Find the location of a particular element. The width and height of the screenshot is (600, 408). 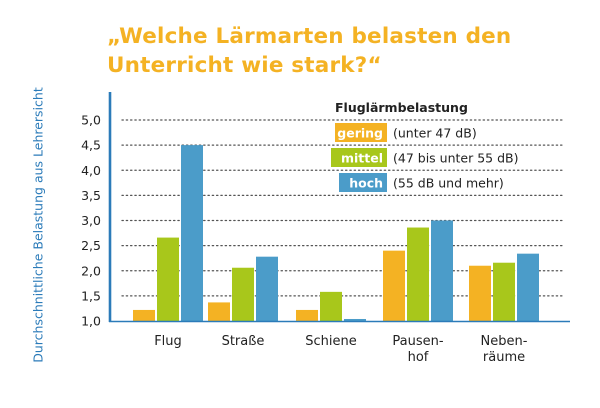

chart-title-line-2: Unterricht wie stark?“ is located at coordinates (244, 65).